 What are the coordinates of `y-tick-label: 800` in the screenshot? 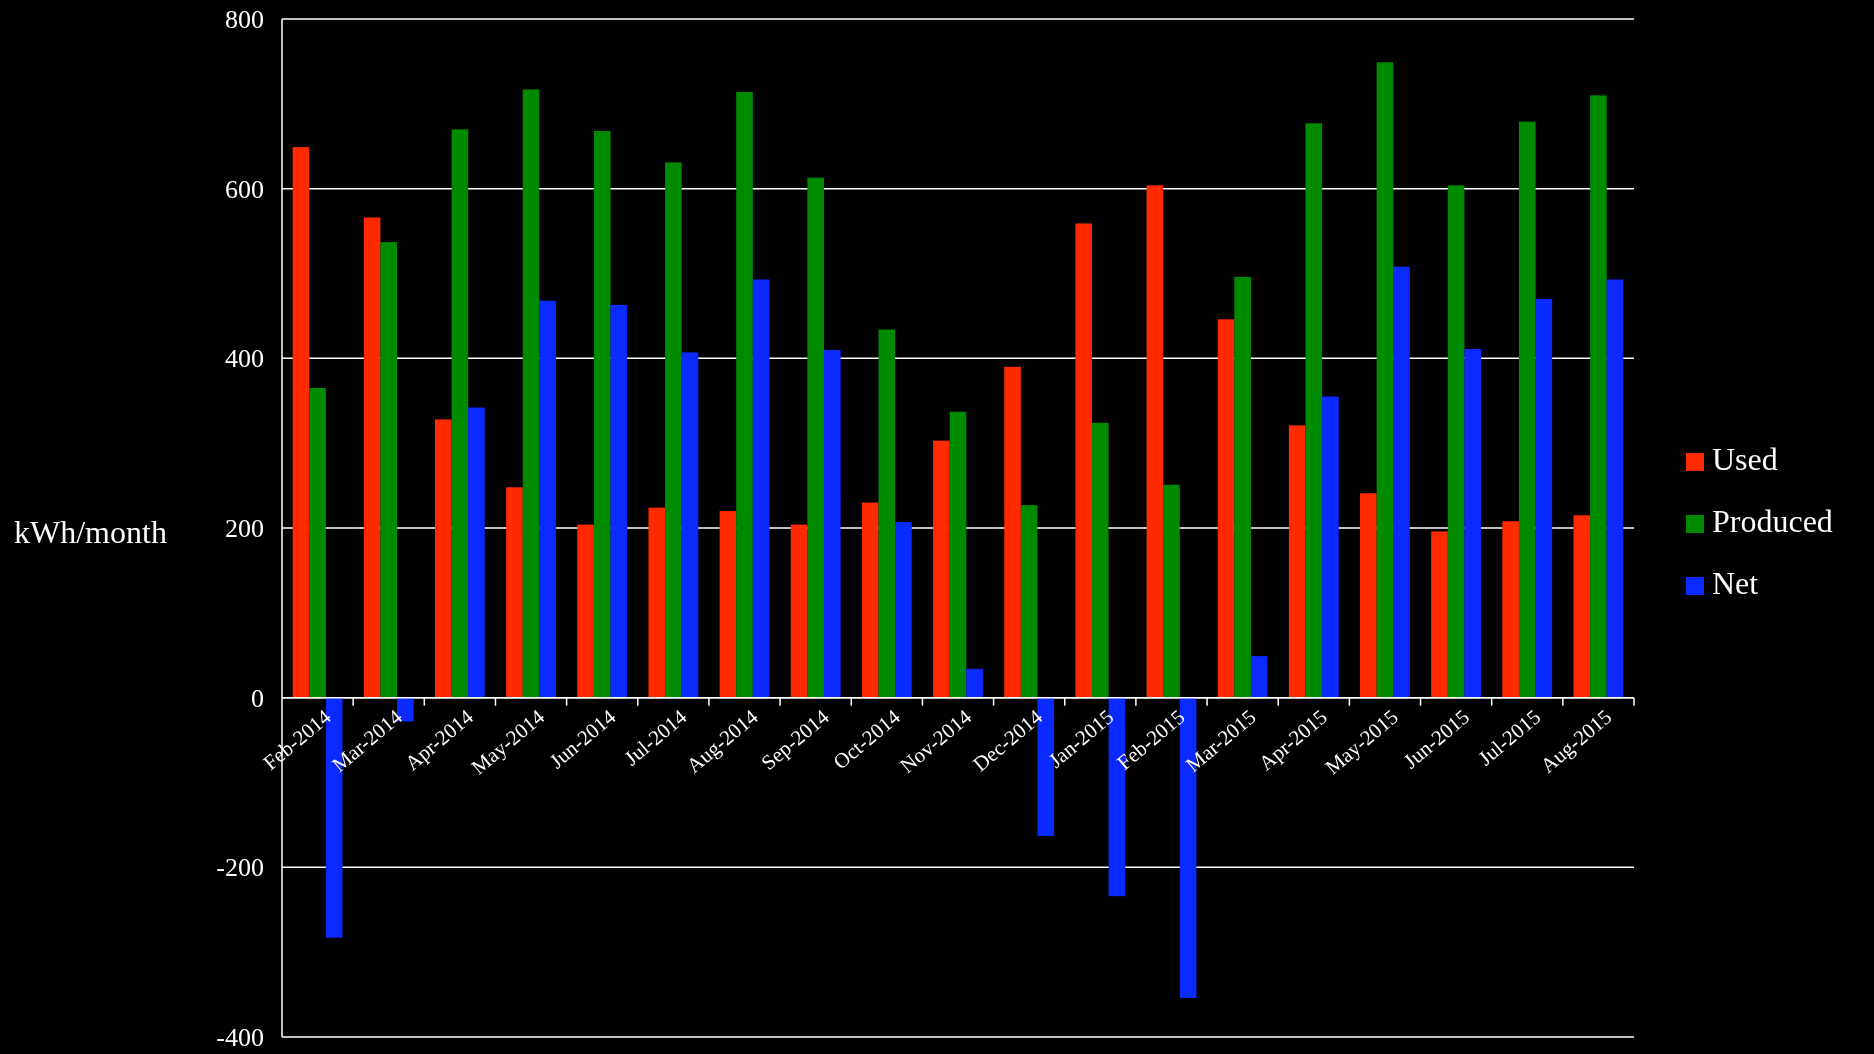 It's located at (244, 20).